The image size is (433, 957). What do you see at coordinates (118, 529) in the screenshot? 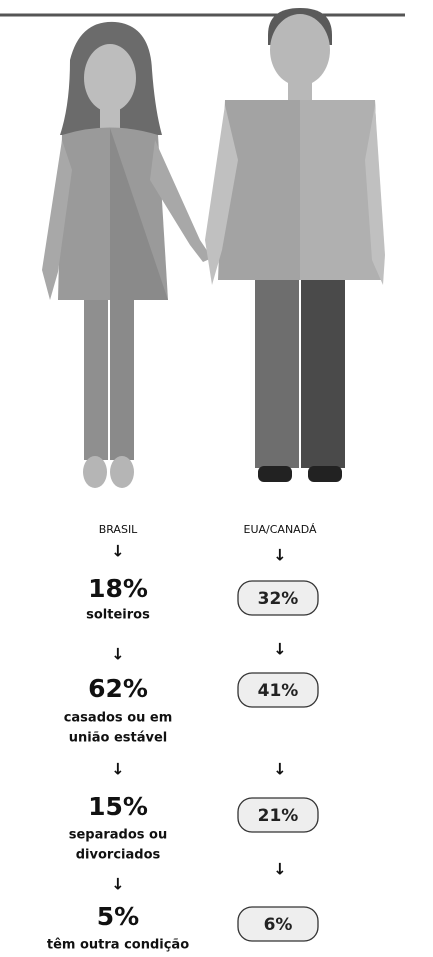
I see `column-heading: BRASIL` at bounding box center [118, 529].